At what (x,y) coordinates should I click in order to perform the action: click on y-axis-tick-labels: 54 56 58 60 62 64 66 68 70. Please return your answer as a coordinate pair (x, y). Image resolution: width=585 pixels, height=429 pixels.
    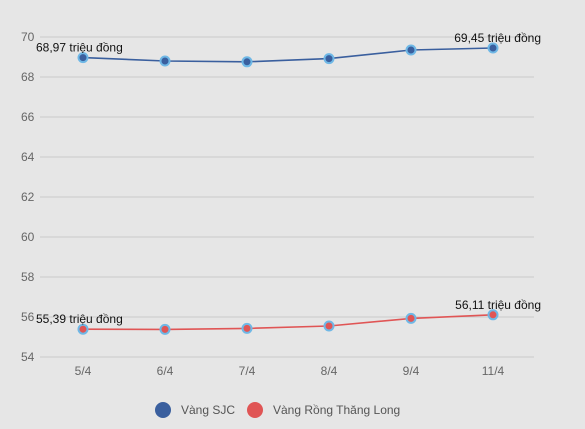
    Looking at the image, I should click on (28, 197).